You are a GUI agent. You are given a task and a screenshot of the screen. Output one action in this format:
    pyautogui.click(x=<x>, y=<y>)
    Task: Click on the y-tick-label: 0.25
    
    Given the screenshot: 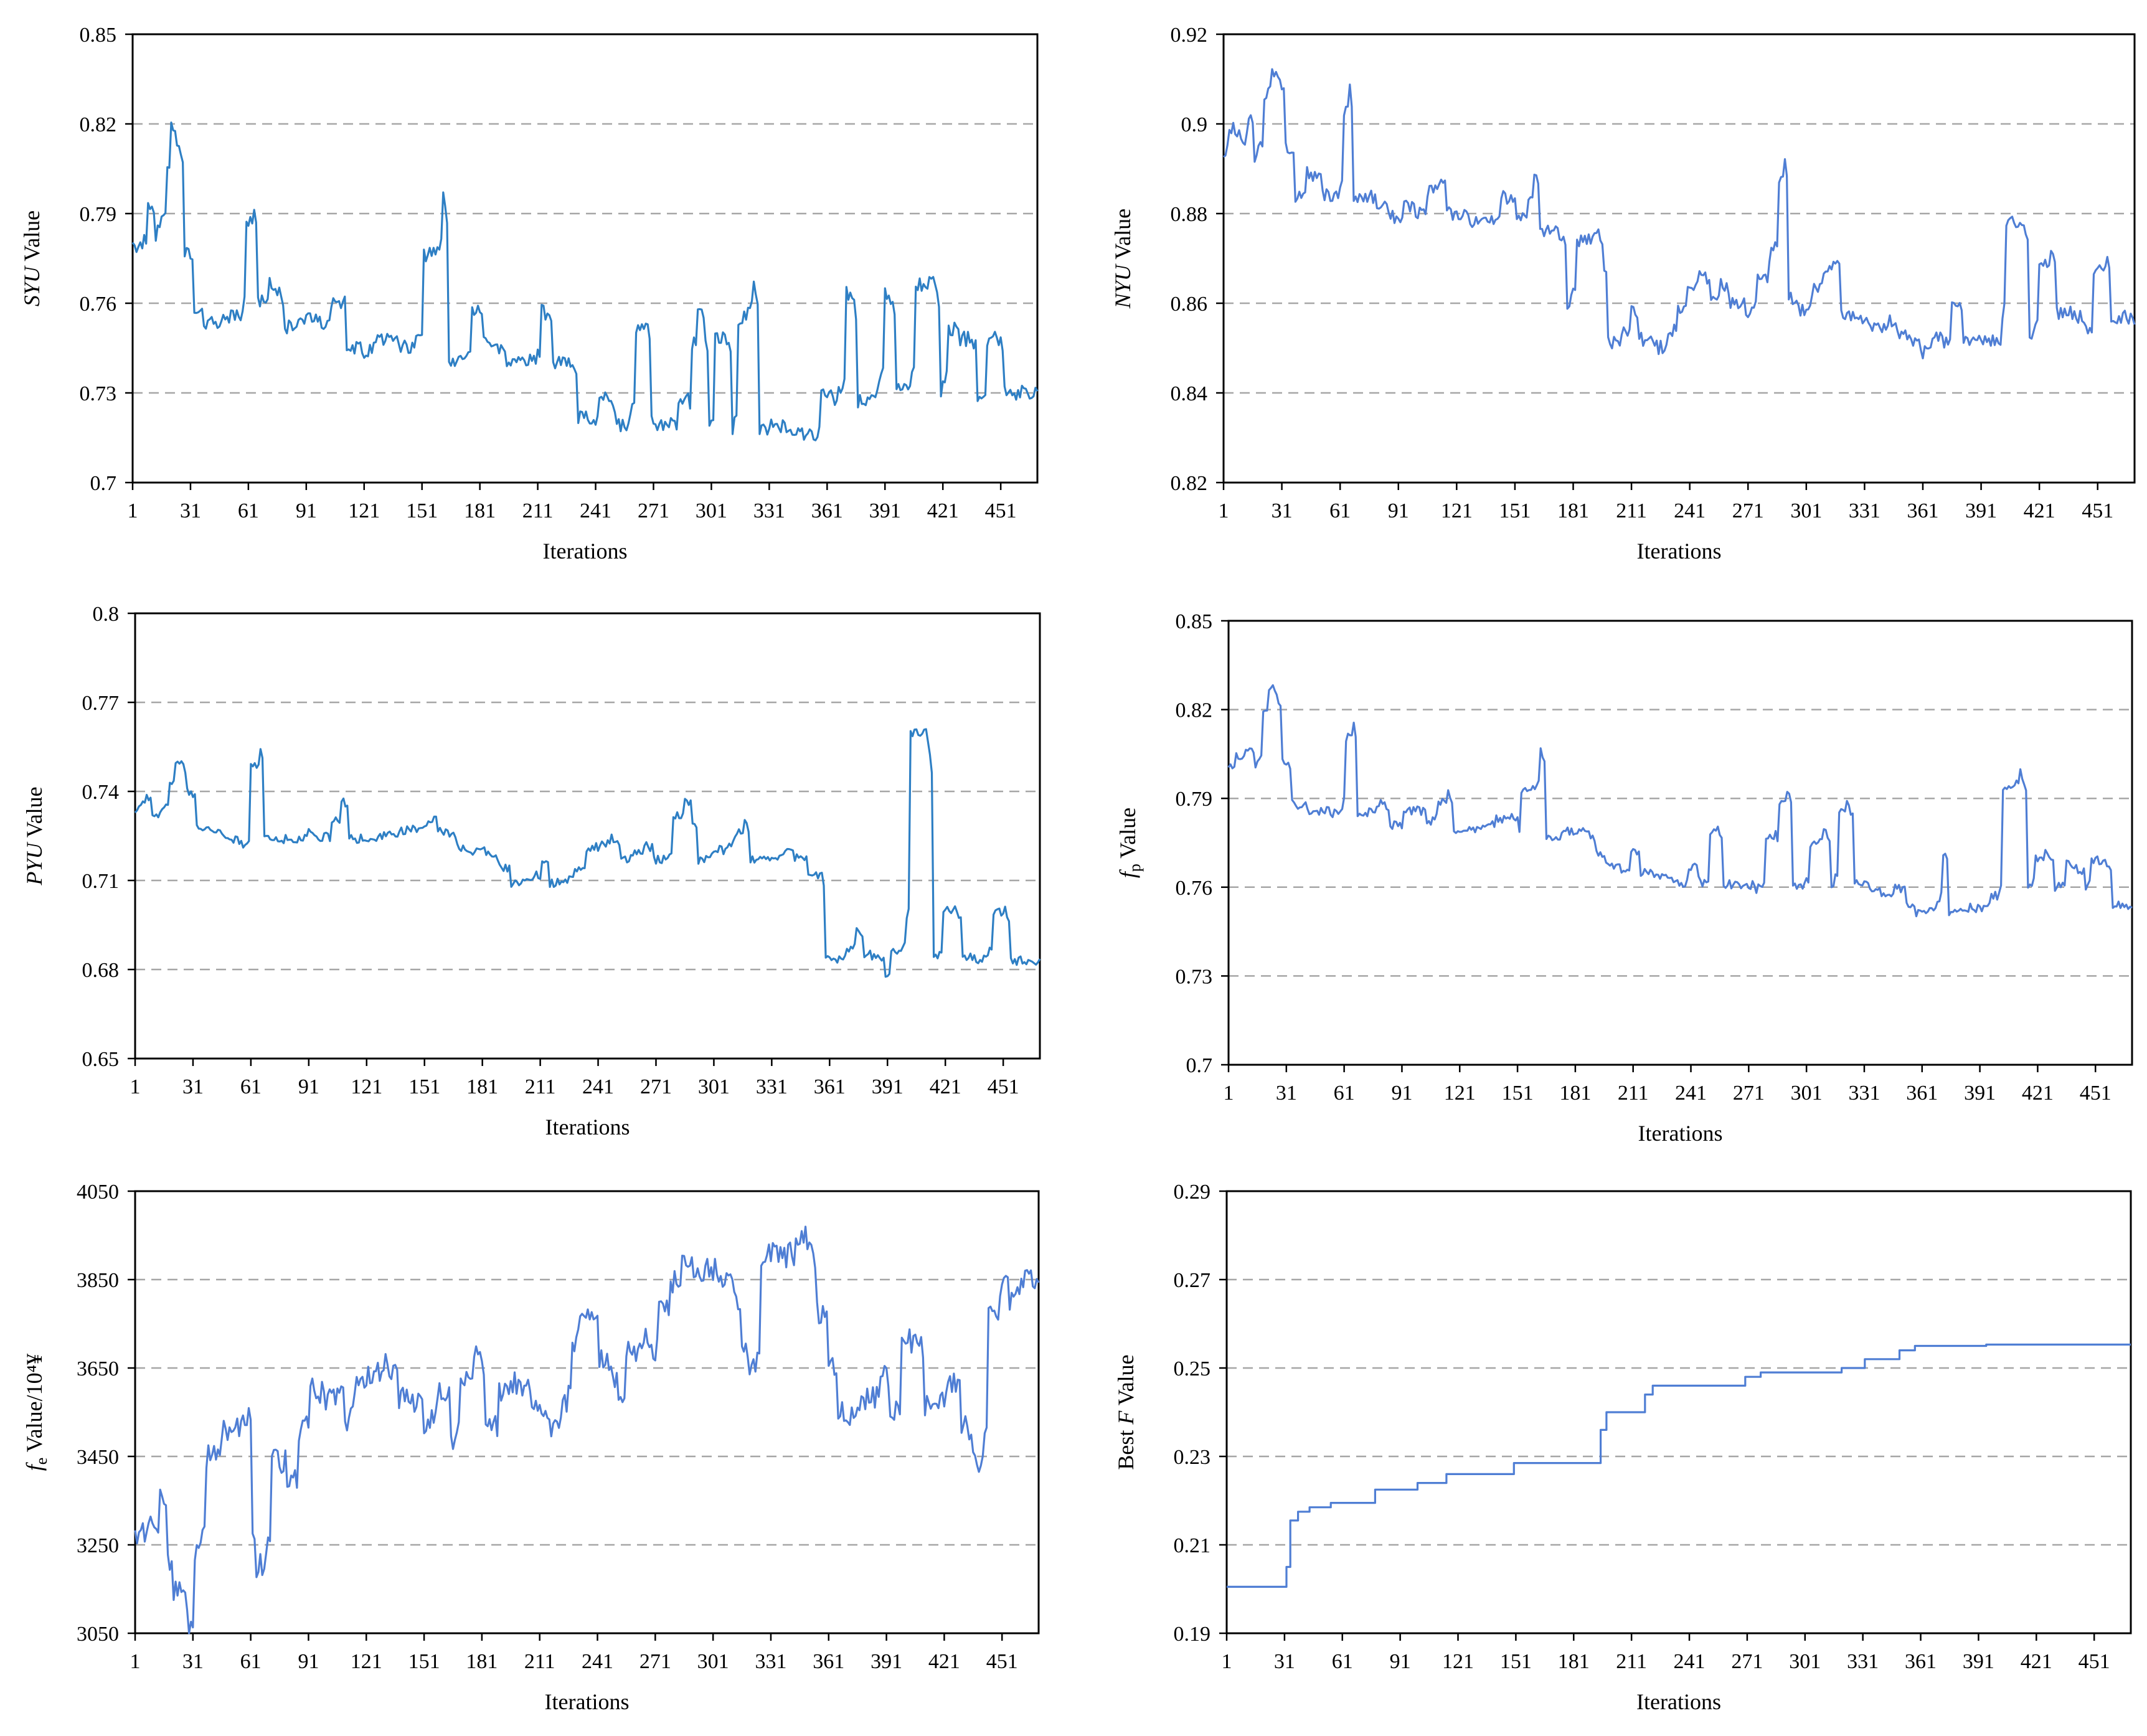 What is the action you would take?
    pyautogui.click(x=1192, y=1368)
    